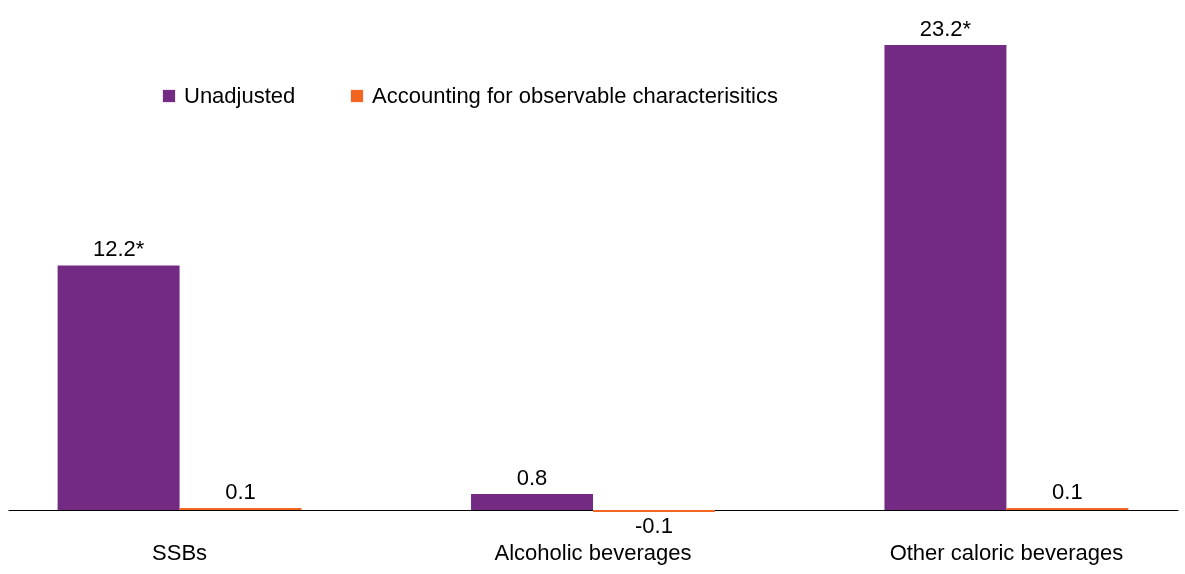 This screenshot has height=574, width=1185. I want to click on data-label: 23.2*, so click(945, 28).